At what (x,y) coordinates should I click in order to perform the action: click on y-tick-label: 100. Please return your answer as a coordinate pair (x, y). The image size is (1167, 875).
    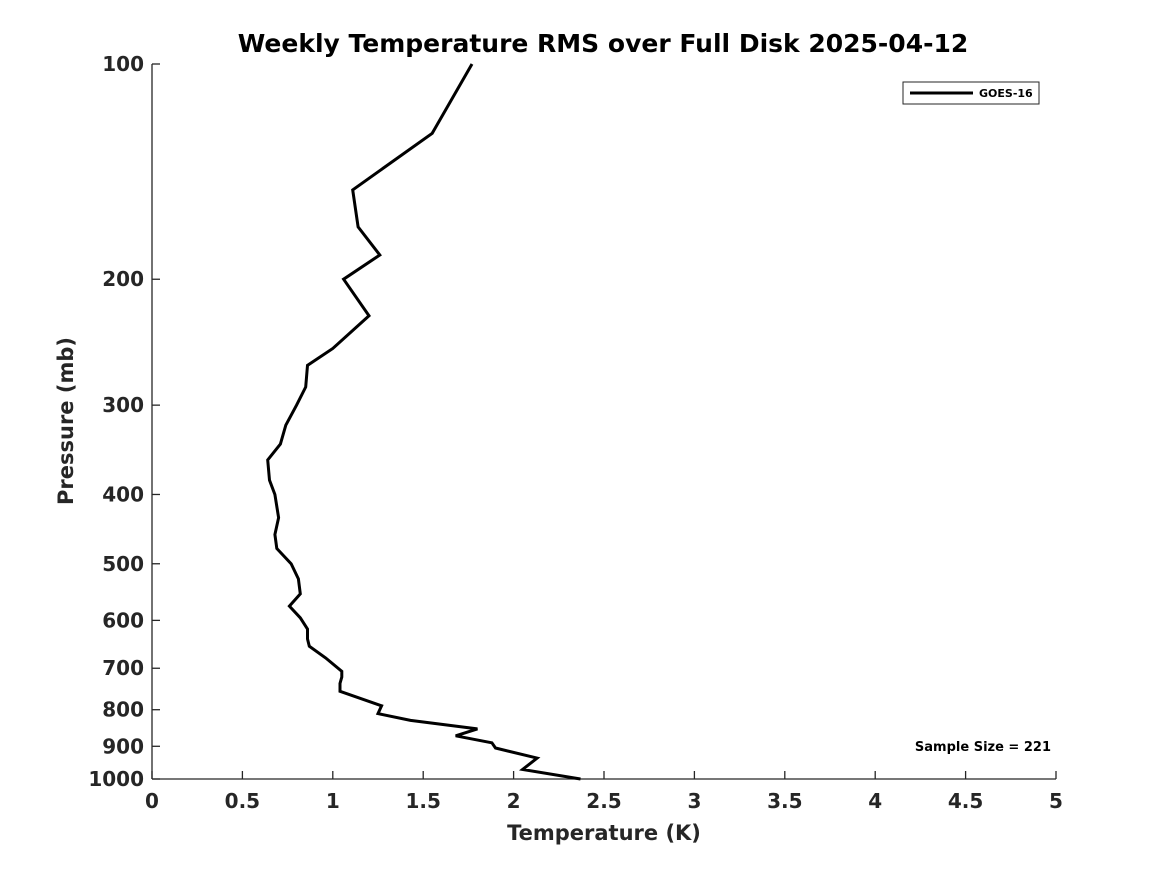
    Looking at the image, I should click on (123, 64).